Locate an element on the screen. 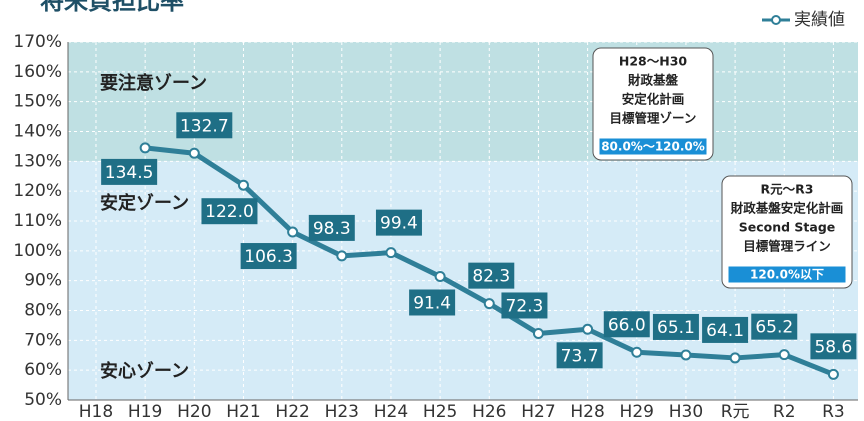 Image resolution: width=864 pixels, height=421 pixels. legend-label: 実績値 is located at coordinates (819, 20).